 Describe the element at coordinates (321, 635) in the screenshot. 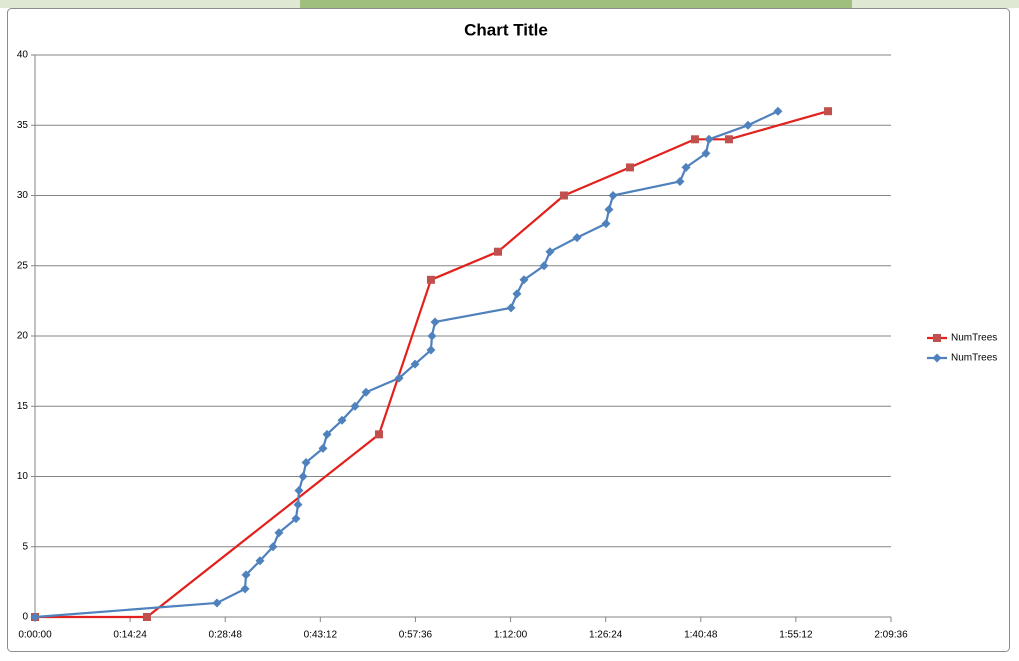

I see `x-tick-label: 0:43:12` at that location.